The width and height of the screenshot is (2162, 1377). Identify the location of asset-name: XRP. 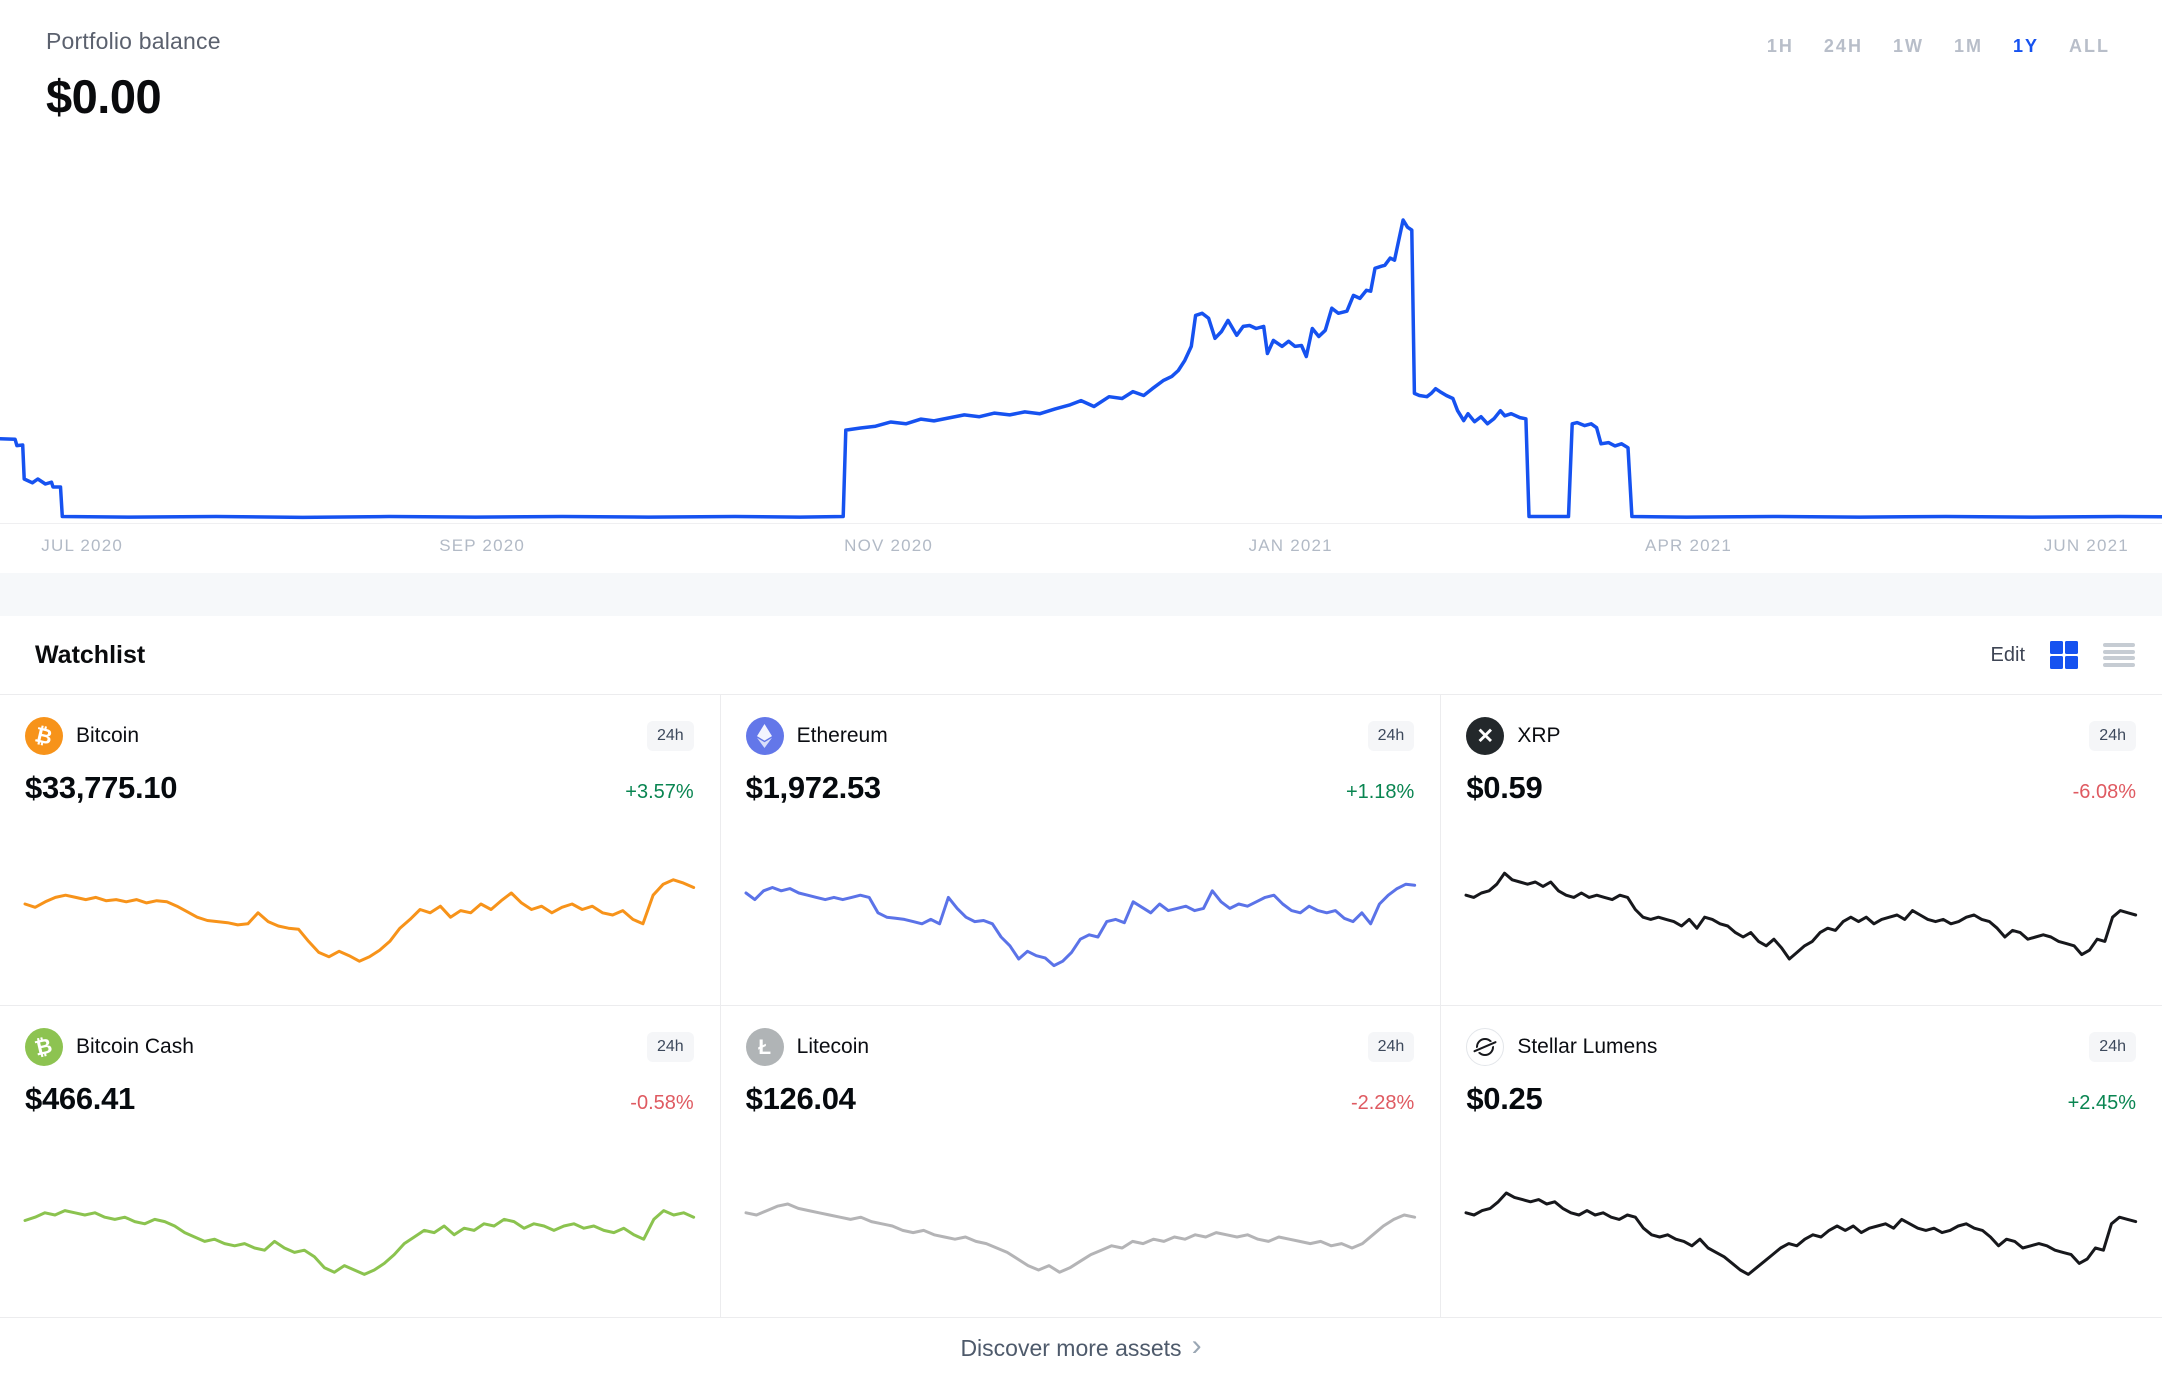
(1539, 735).